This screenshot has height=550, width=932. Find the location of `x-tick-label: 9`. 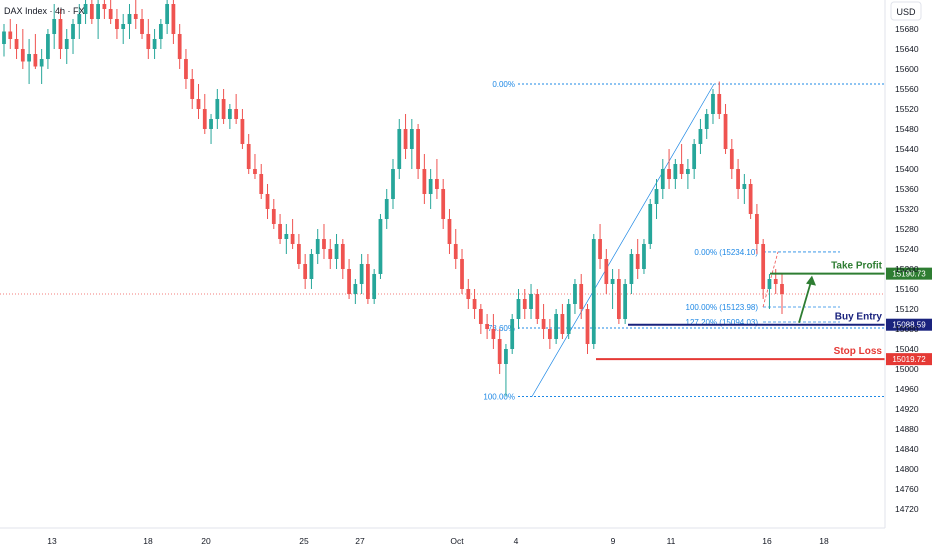

x-tick-label: 9 is located at coordinates (613, 541).